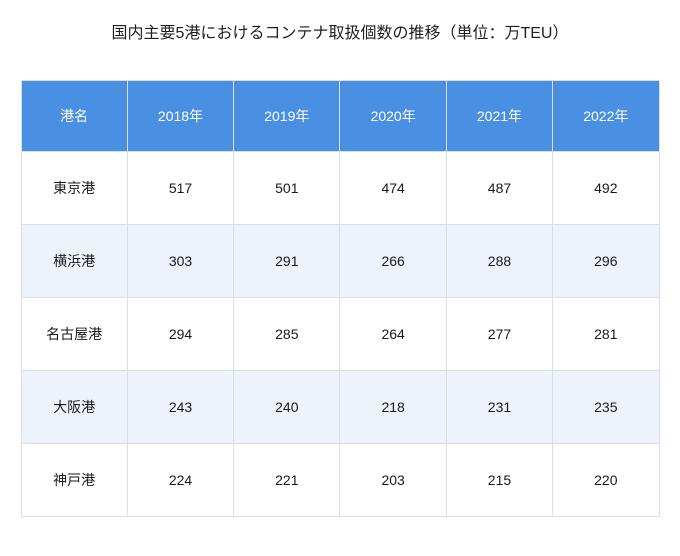 This screenshot has height=556, width=680. I want to click on value-cell: 291, so click(287, 261).